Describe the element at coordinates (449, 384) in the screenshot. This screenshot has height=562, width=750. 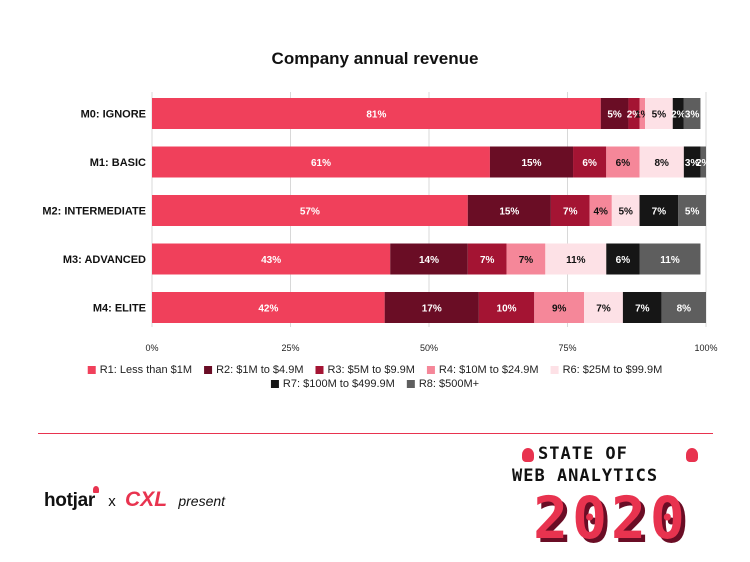
I see `legend-label: R8: $500M+` at that location.